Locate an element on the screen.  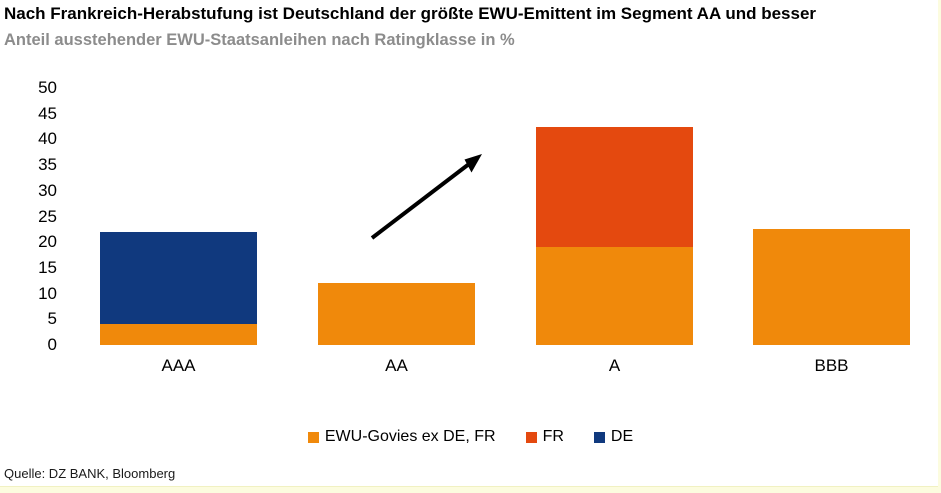
legend-item: DE is located at coordinates (613, 437).